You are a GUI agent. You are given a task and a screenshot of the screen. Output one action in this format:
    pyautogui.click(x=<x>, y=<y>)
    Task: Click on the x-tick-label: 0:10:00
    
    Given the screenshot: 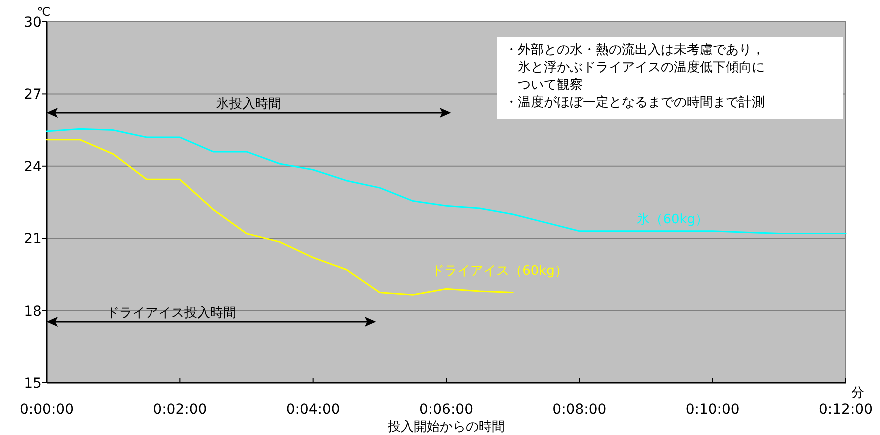 What is the action you would take?
    pyautogui.click(x=713, y=410)
    